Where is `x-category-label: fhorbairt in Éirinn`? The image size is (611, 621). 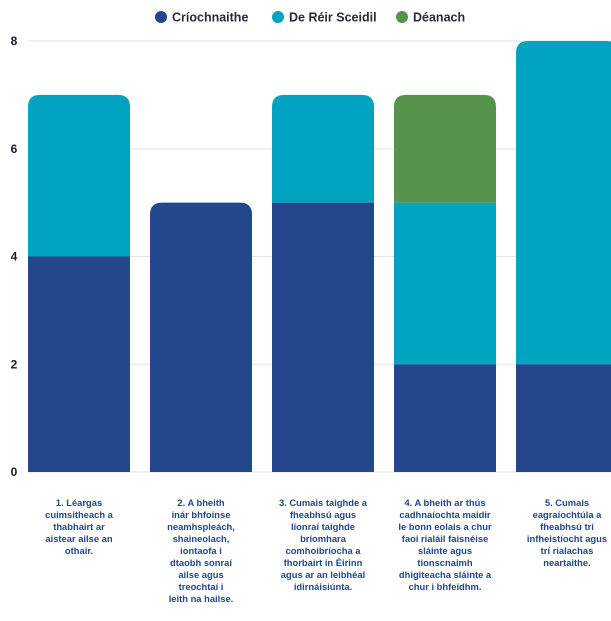 x-category-label: fhorbairt in Éirinn is located at coordinates (323, 562).